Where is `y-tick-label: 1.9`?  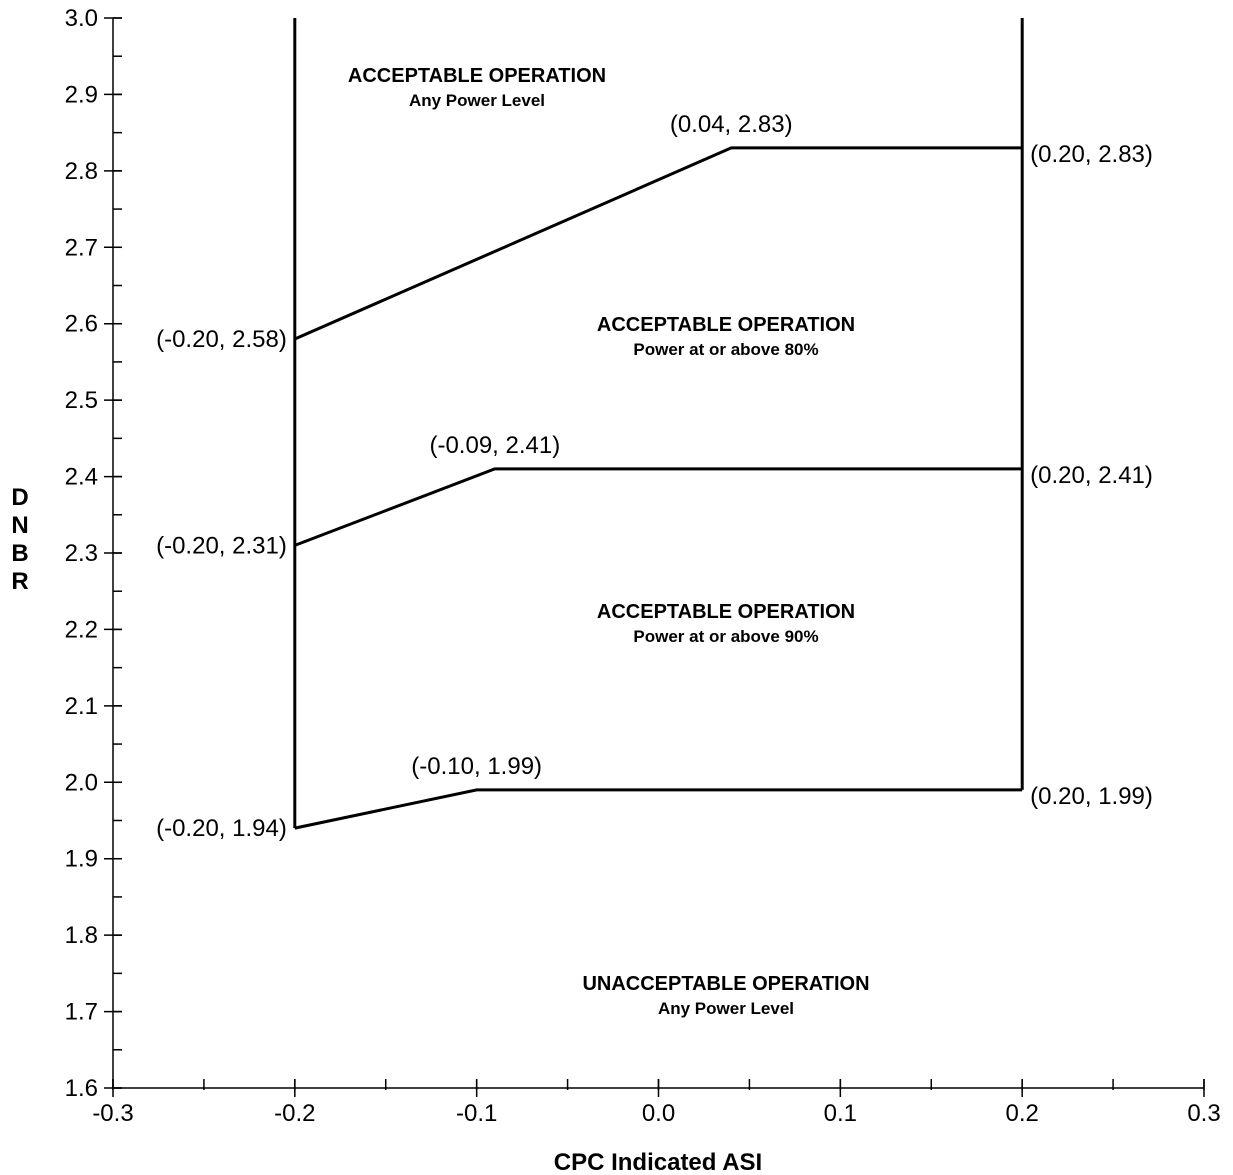
y-tick-label: 1.9 is located at coordinates (81, 859).